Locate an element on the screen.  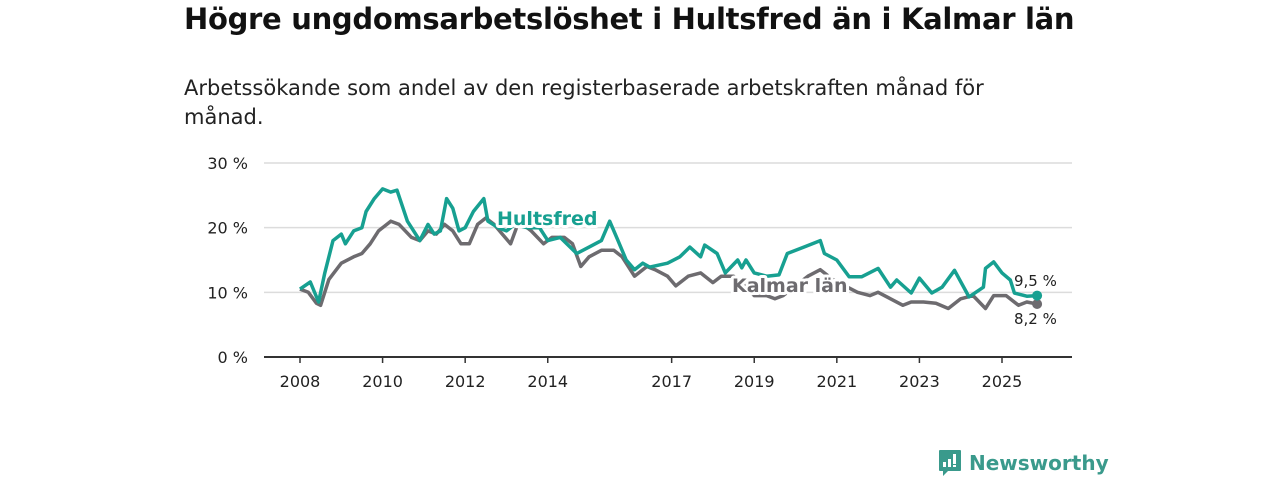
y-tick-label: 10 % is located at coordinates (227, 292).